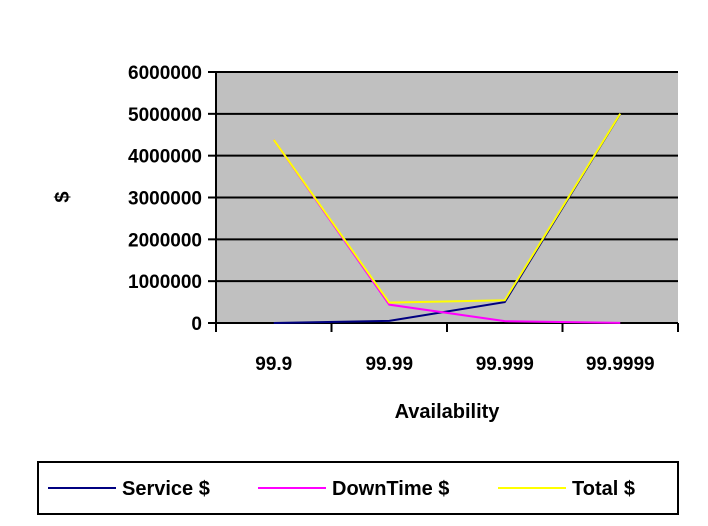  Describe the element at coordinates (165, 282) in the screenshot. I see `y-tick-label: 1000000` at that location.